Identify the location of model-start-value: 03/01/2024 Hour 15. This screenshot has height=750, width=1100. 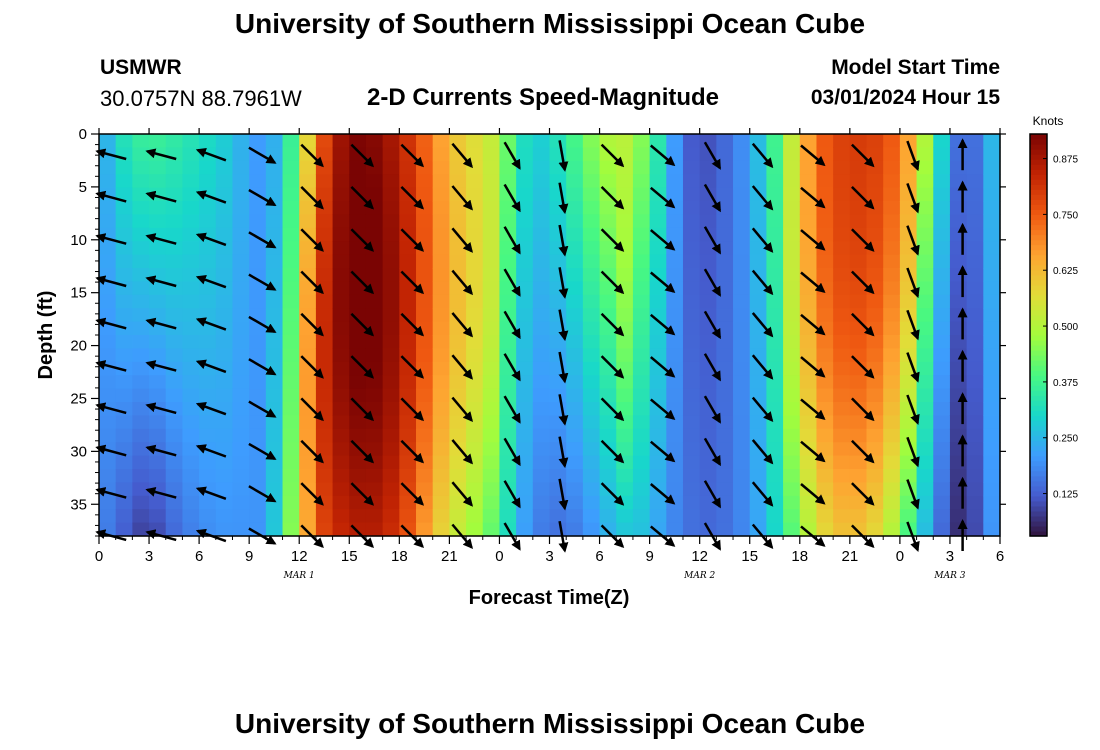
(905, 97).